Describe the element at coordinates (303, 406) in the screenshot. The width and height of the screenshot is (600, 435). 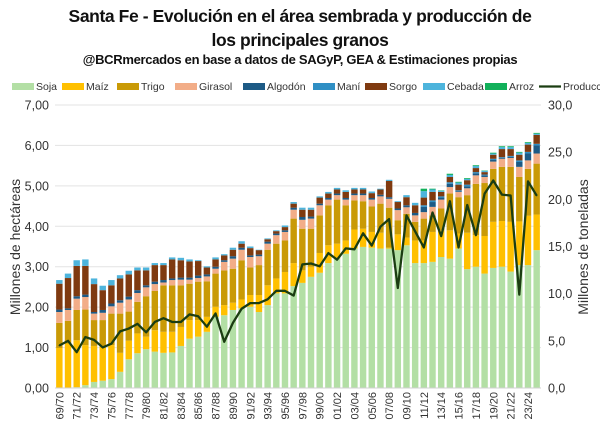
I see `x-tick-label: 97/98` at that location.